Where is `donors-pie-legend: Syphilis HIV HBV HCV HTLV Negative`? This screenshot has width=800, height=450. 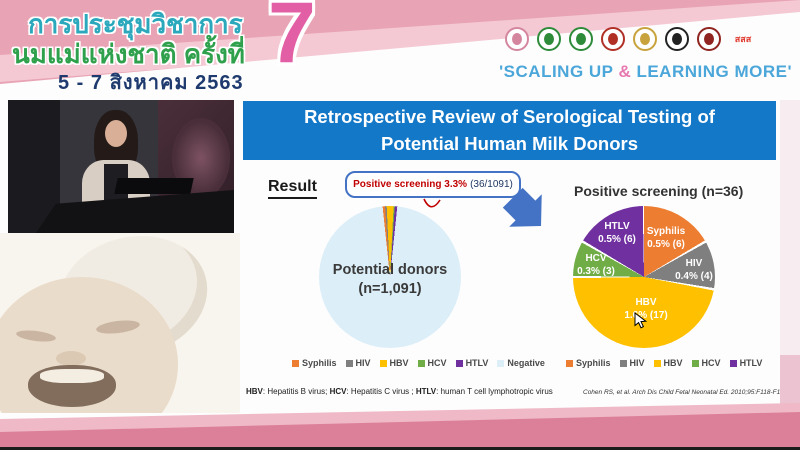 donors-pie-legend: Syphilis HIV HBV HCV HTLV Negative is located at coordinates (418, 363).